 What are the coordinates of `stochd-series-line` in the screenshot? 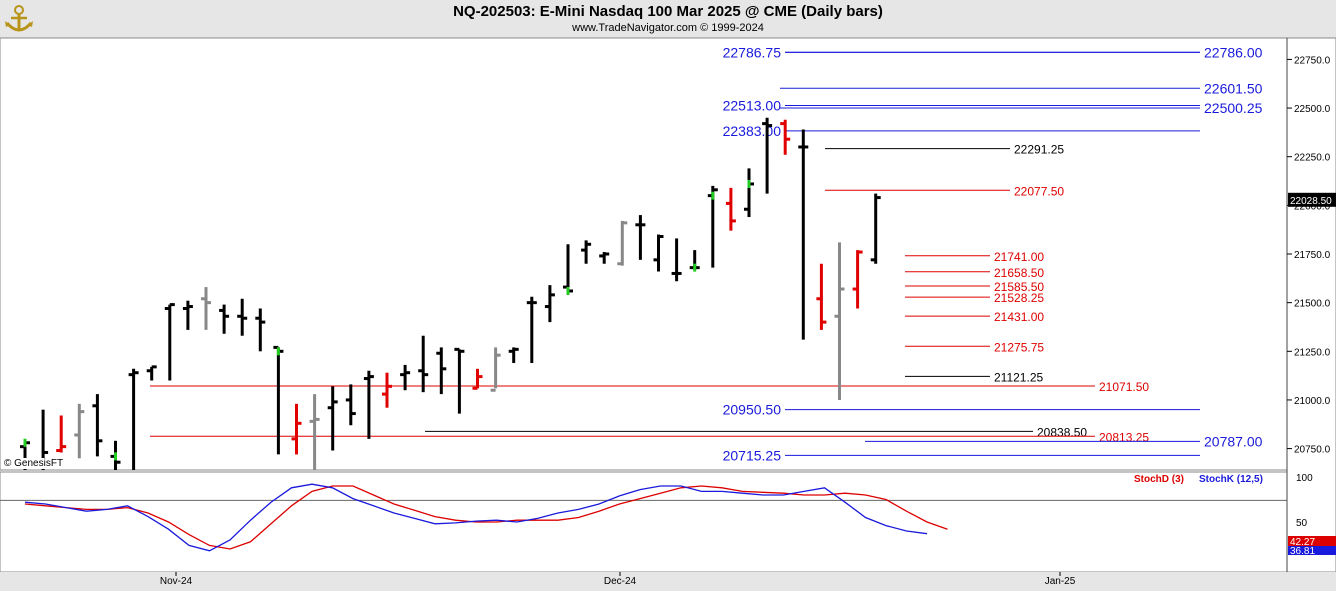 It's located at (486, 517).